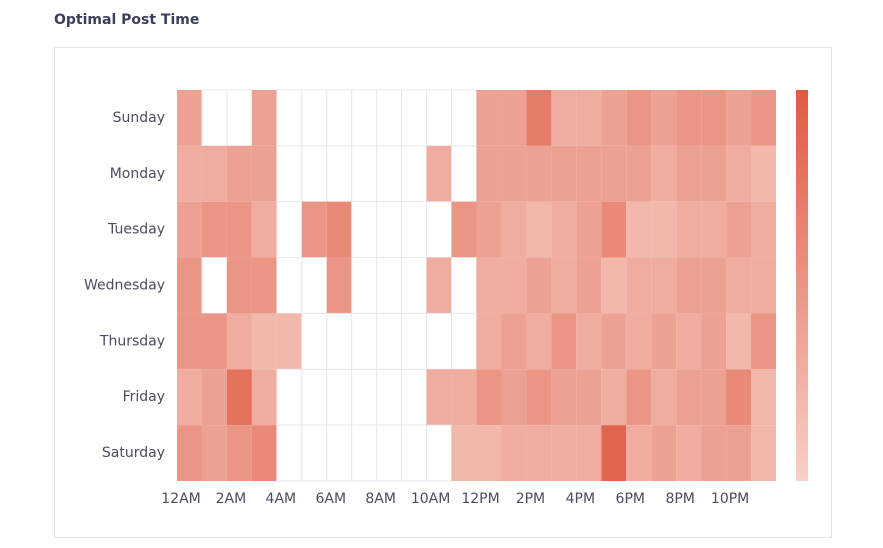 The image size is (883, 548). What do you see at coordinates (136, 230) in the screenshot?
I see `row-label: Tuesday` at bounding box center [136, 230].